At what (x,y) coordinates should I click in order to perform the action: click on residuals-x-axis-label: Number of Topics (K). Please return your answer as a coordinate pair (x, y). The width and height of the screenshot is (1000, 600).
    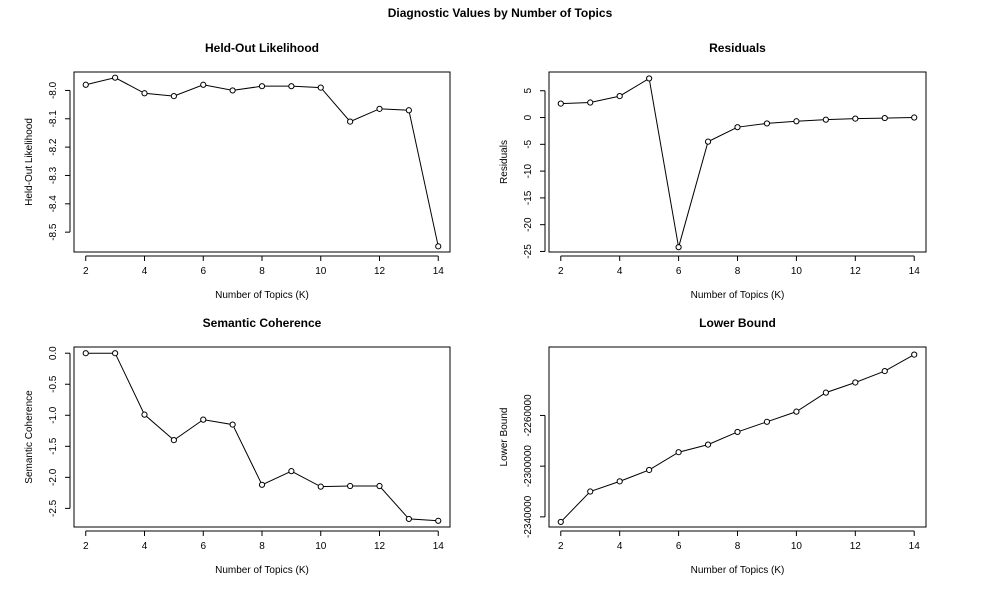
    Looking at the image, I should click on (738, 295).